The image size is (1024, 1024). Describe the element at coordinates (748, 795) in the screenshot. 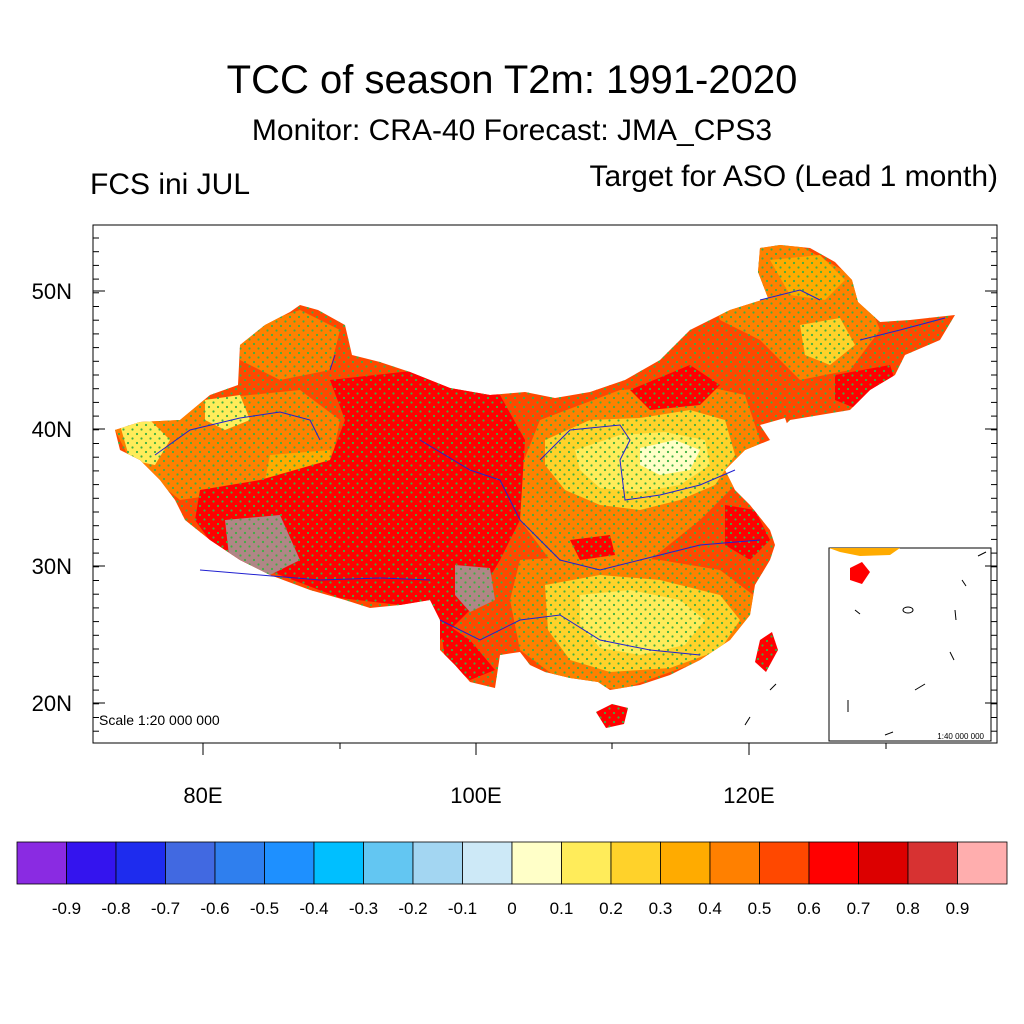

I see `lon-label: 120E` at that location.